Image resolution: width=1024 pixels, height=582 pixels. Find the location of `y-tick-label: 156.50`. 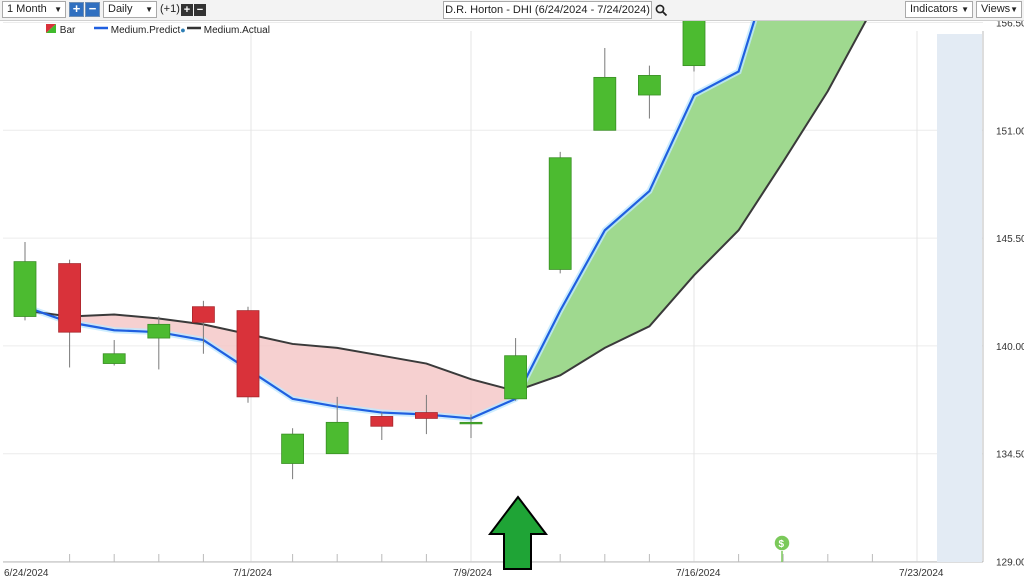

y-tick-label: 156.50 is located at coordinates (1010, 25).